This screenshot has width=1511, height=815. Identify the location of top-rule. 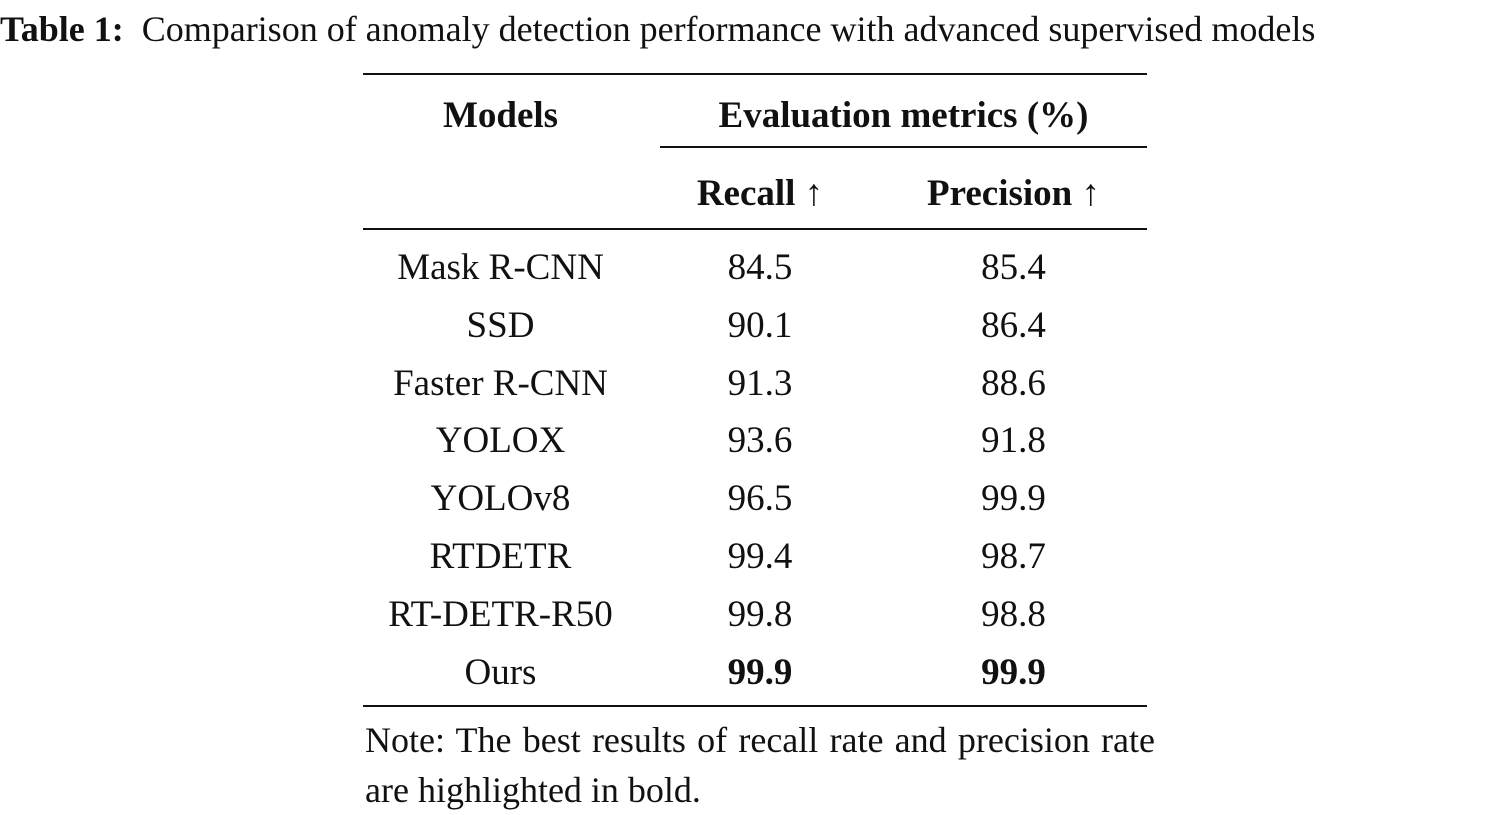
(755, 74).